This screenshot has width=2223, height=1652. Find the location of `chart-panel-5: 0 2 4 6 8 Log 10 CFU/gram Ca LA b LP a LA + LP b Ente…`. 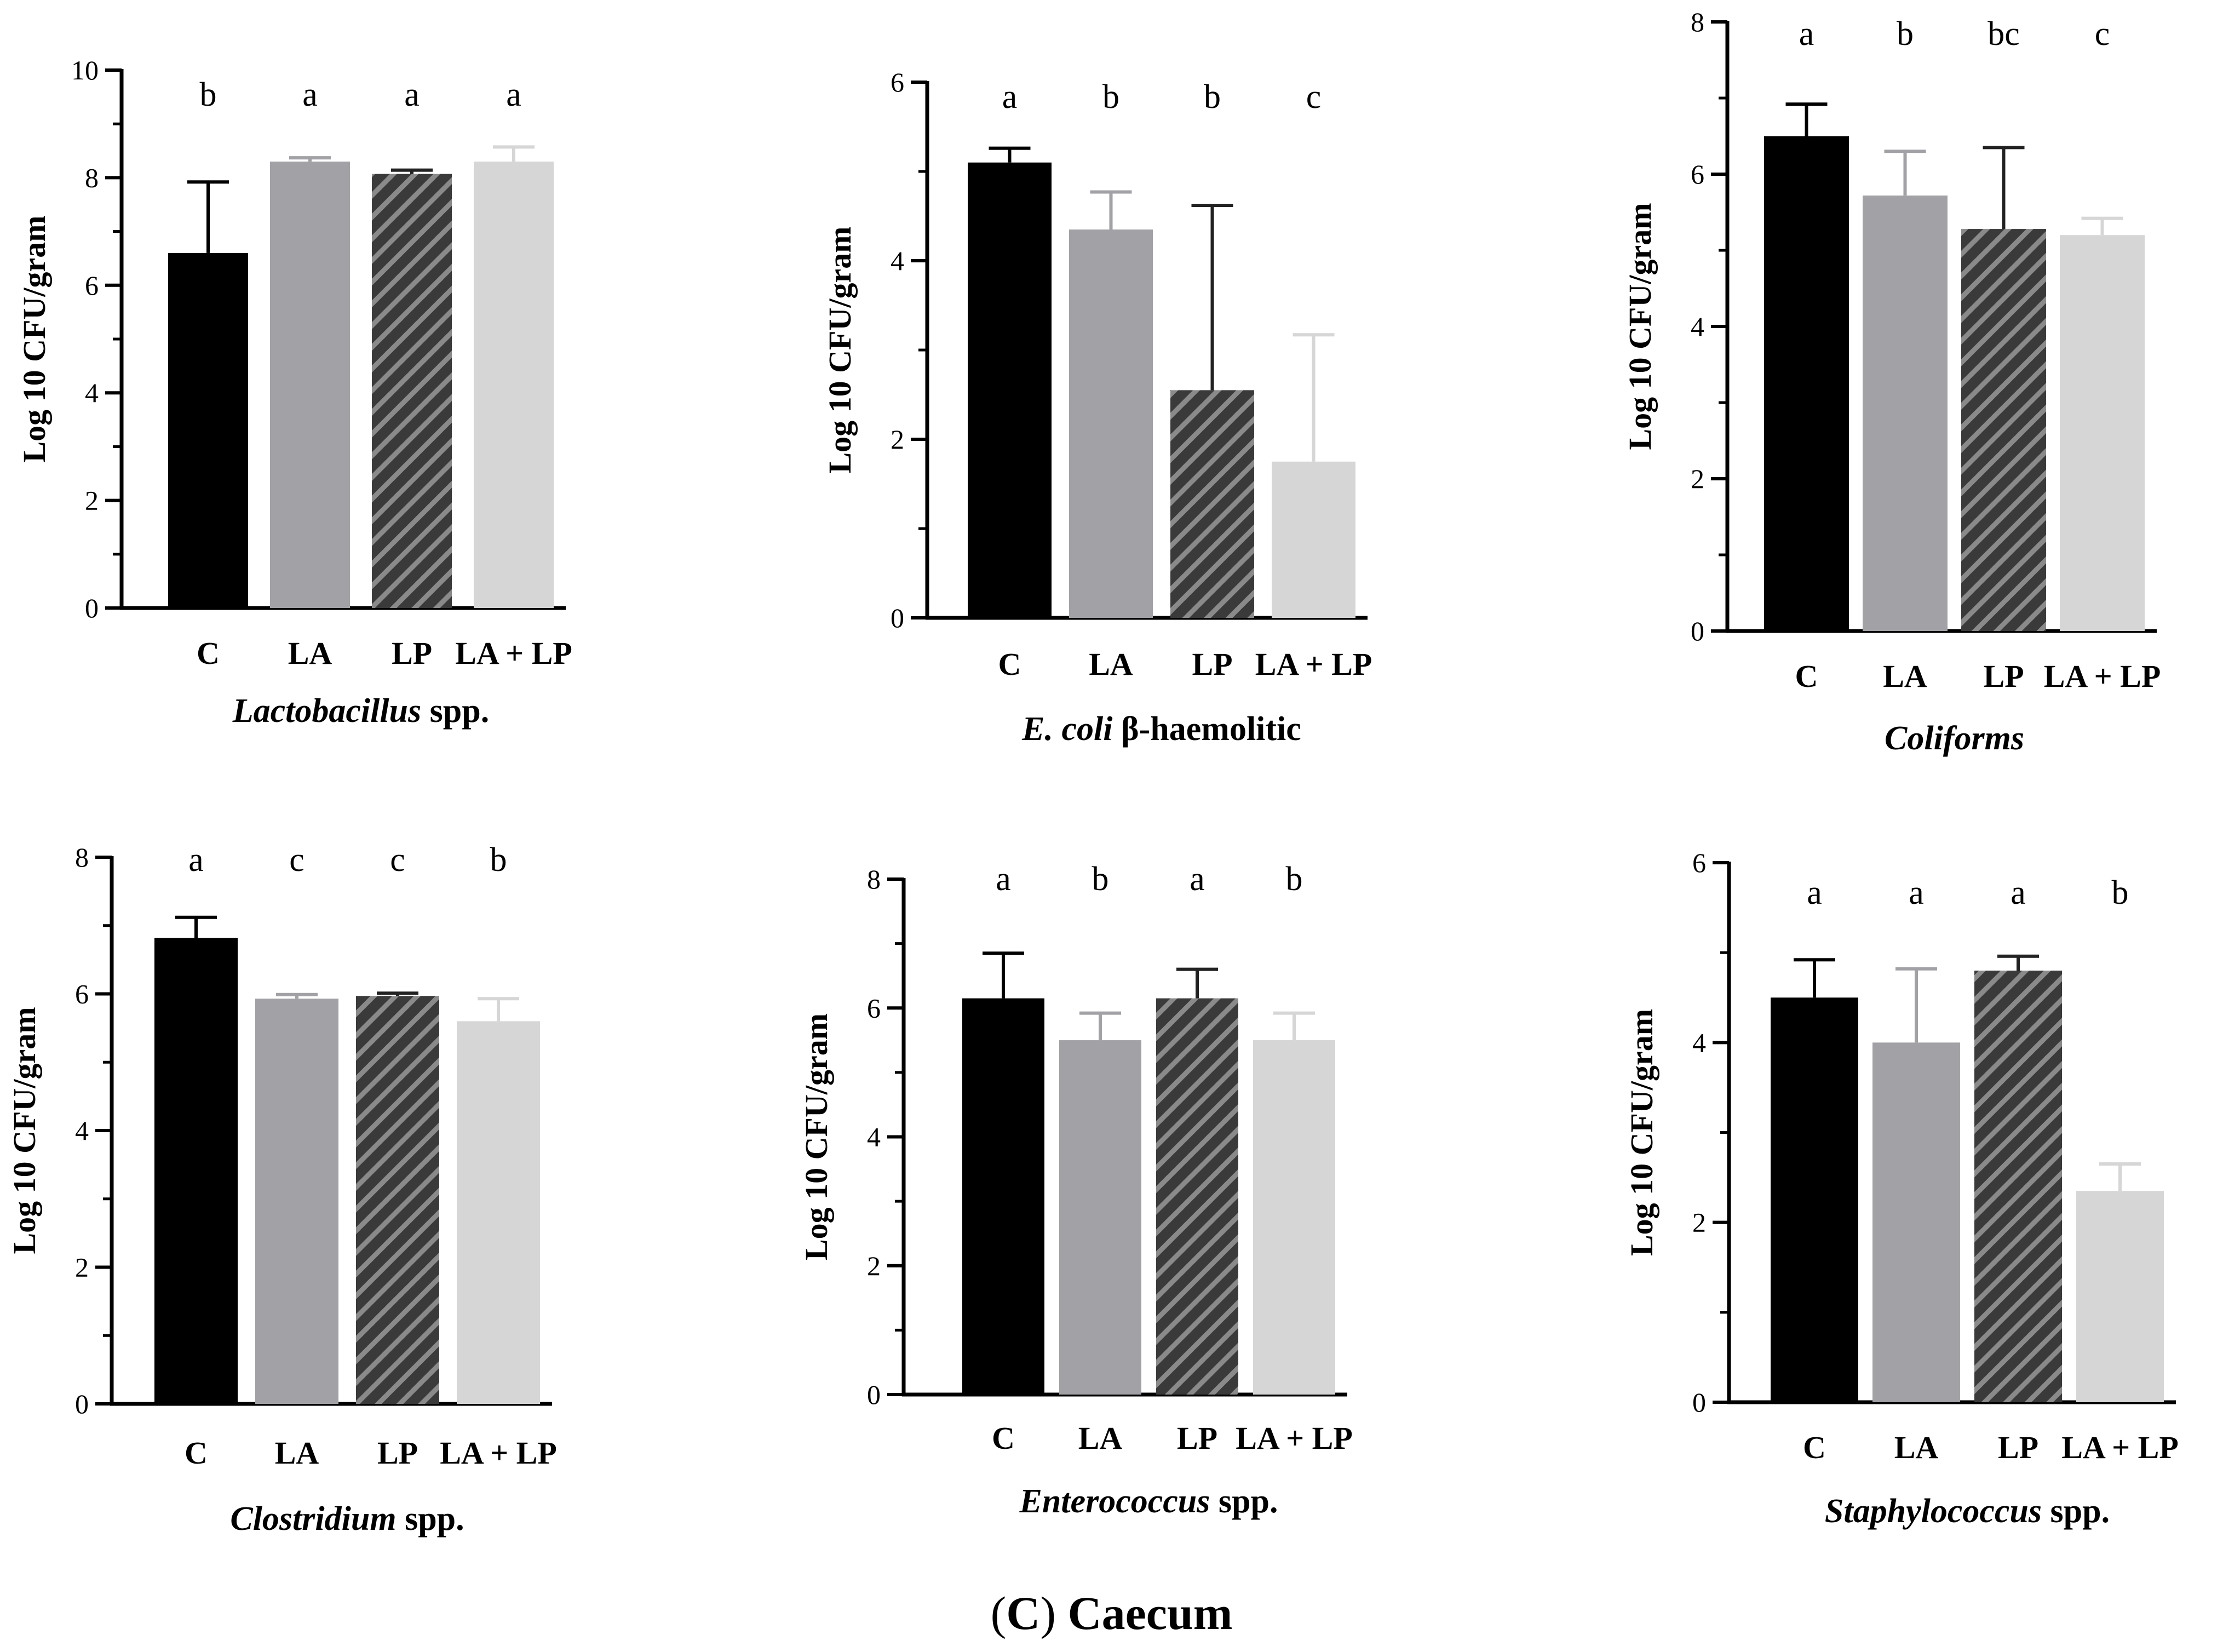

chart-panel-5: 0 2 4 6 8 Log 10 CFU/gram Ca LA b LP a LA + LP b Ente… is located at coordinates (1076, 1190).